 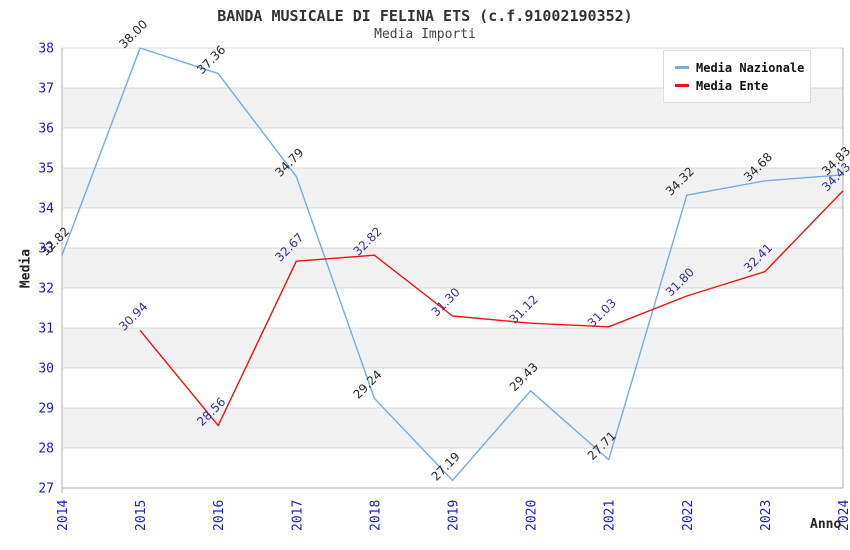 I want to click on x-tick-label: 2022, so click(x=688, y=515).